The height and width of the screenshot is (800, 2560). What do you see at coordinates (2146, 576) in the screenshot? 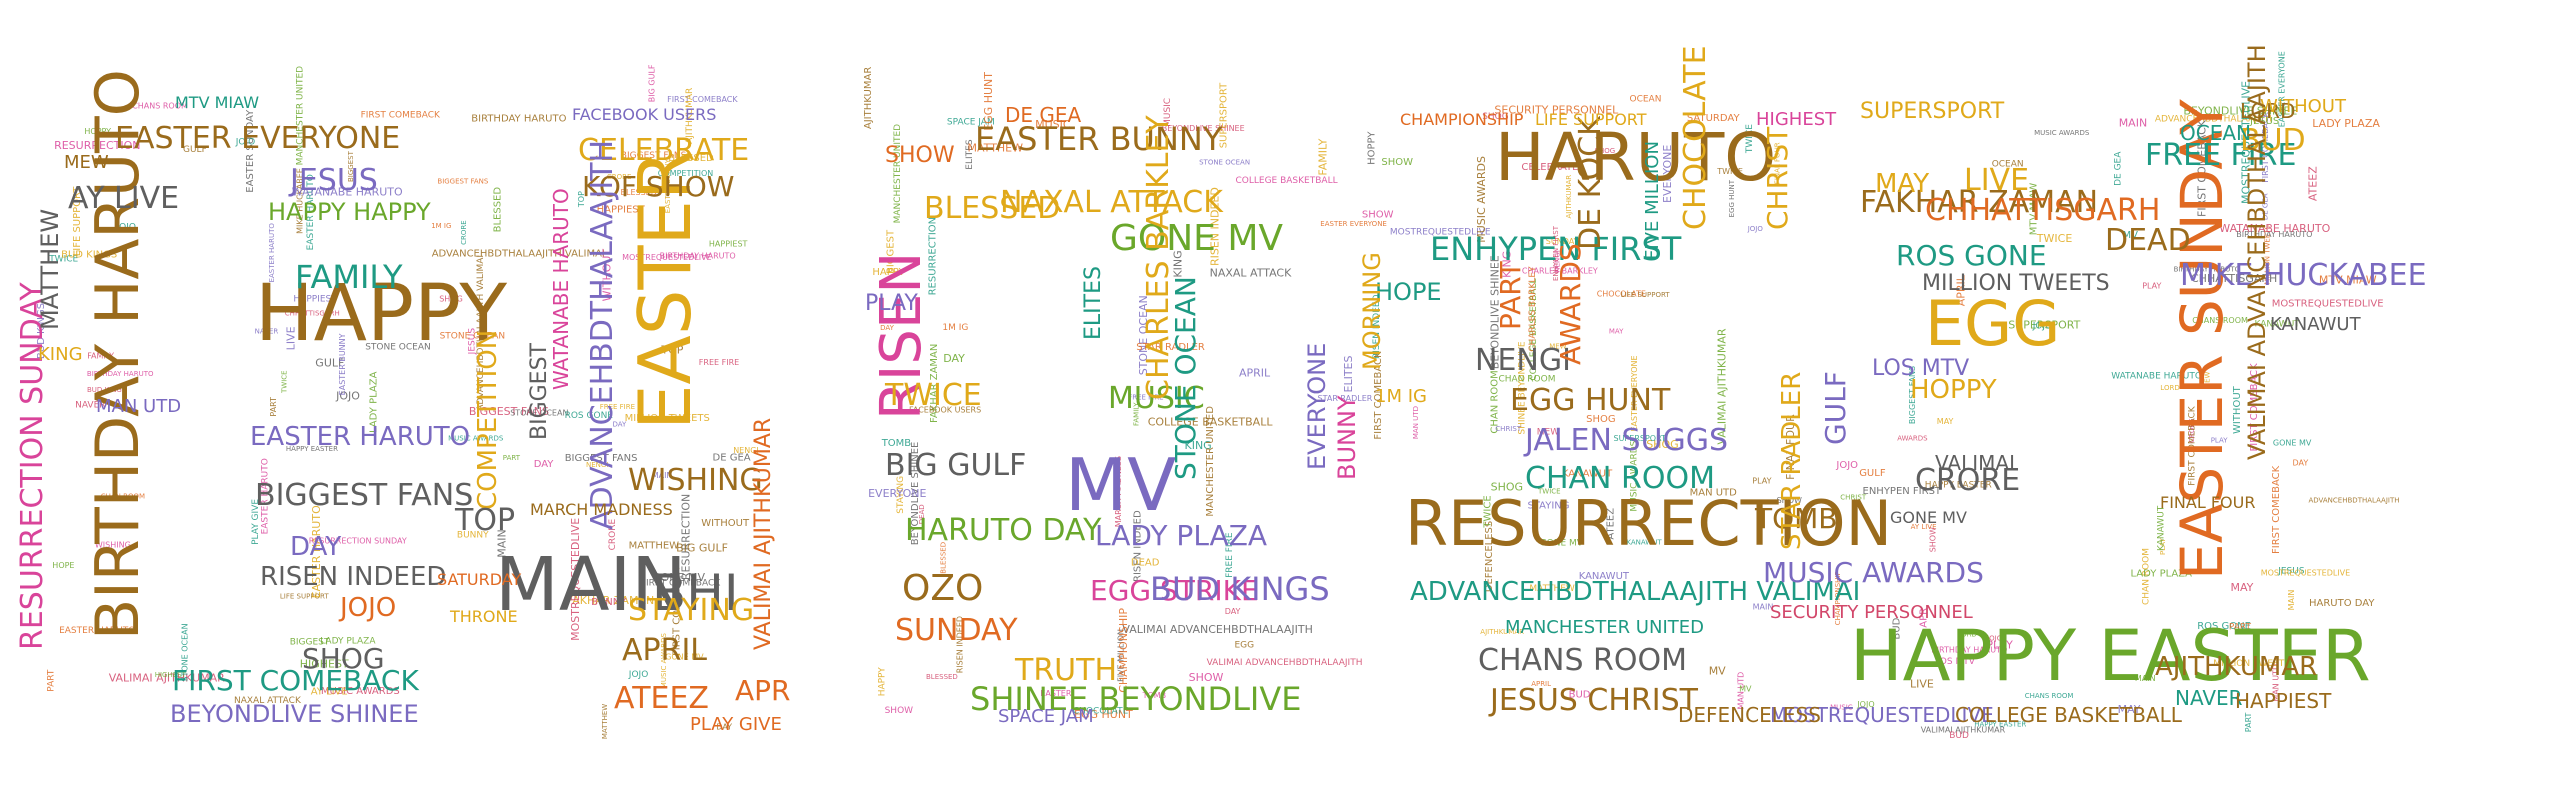
I see `filler-word: CHAN ROOM` at bounding box center [2146, 576].